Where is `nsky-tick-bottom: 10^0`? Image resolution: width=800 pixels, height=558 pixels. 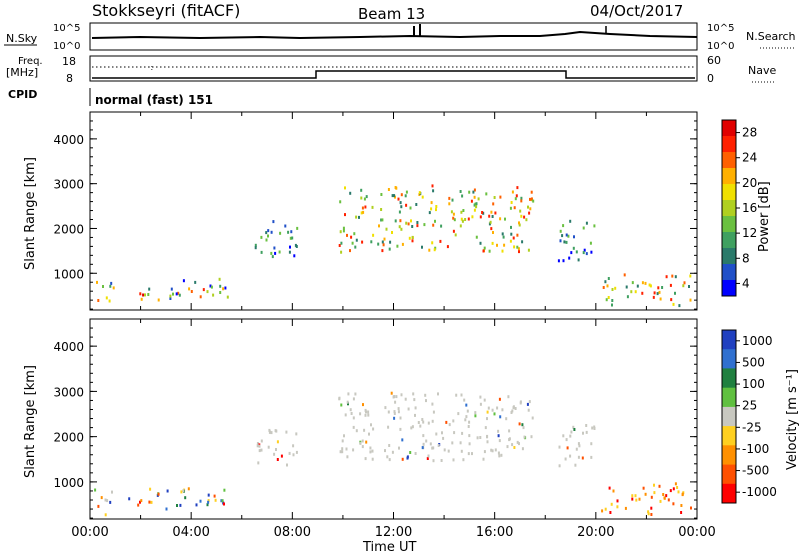 nsky-tick-bottom: 10^0 is located at coordinates (66, 46).